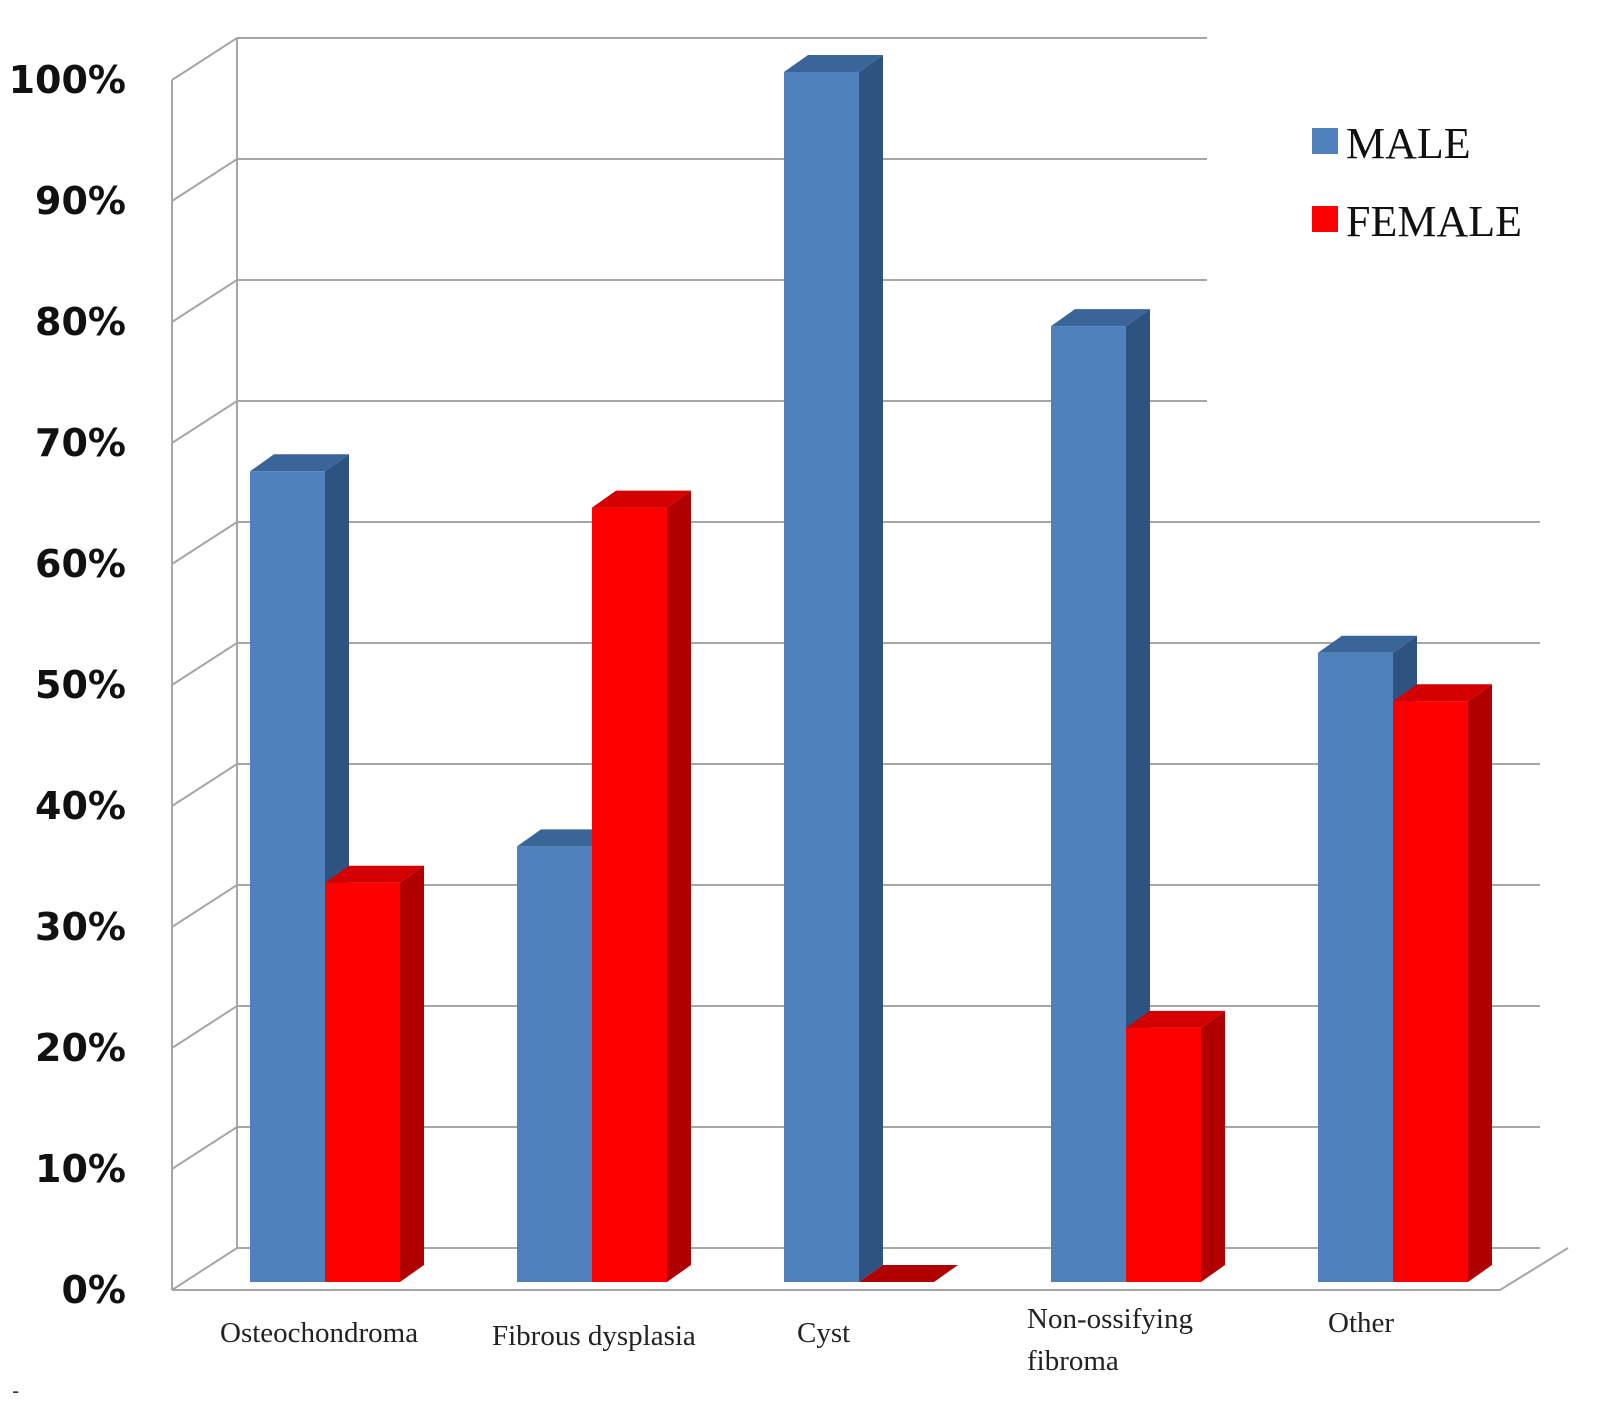 The height and width of the screenshot is (1405, 1600). Describe the element at coordinates (1110, 1340) in the screenshot. I see `x-tick-label: Non-ossifying fibroma` at that location.